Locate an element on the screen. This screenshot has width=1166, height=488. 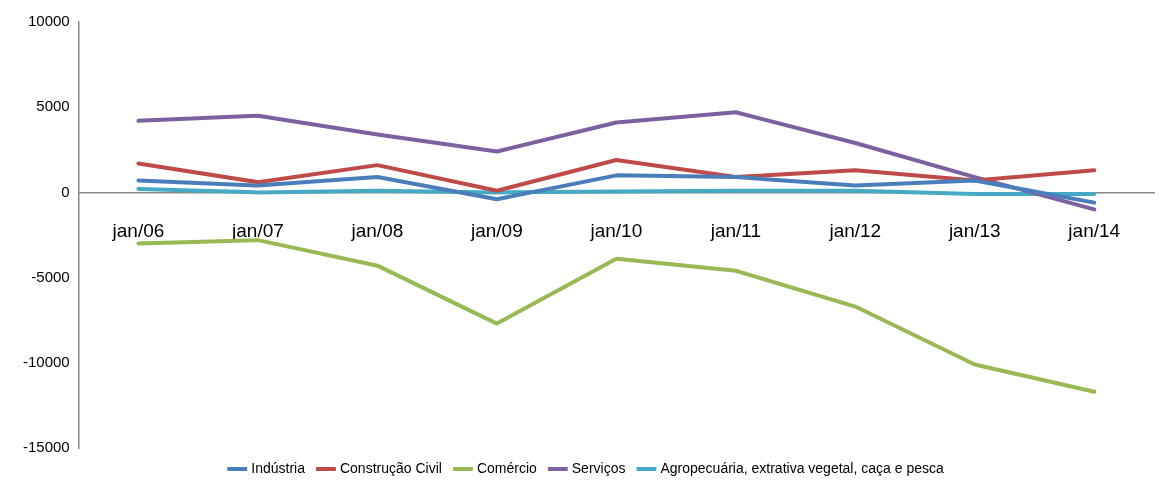
y-tick-label: 10000 is located at coordinates (48, 21).